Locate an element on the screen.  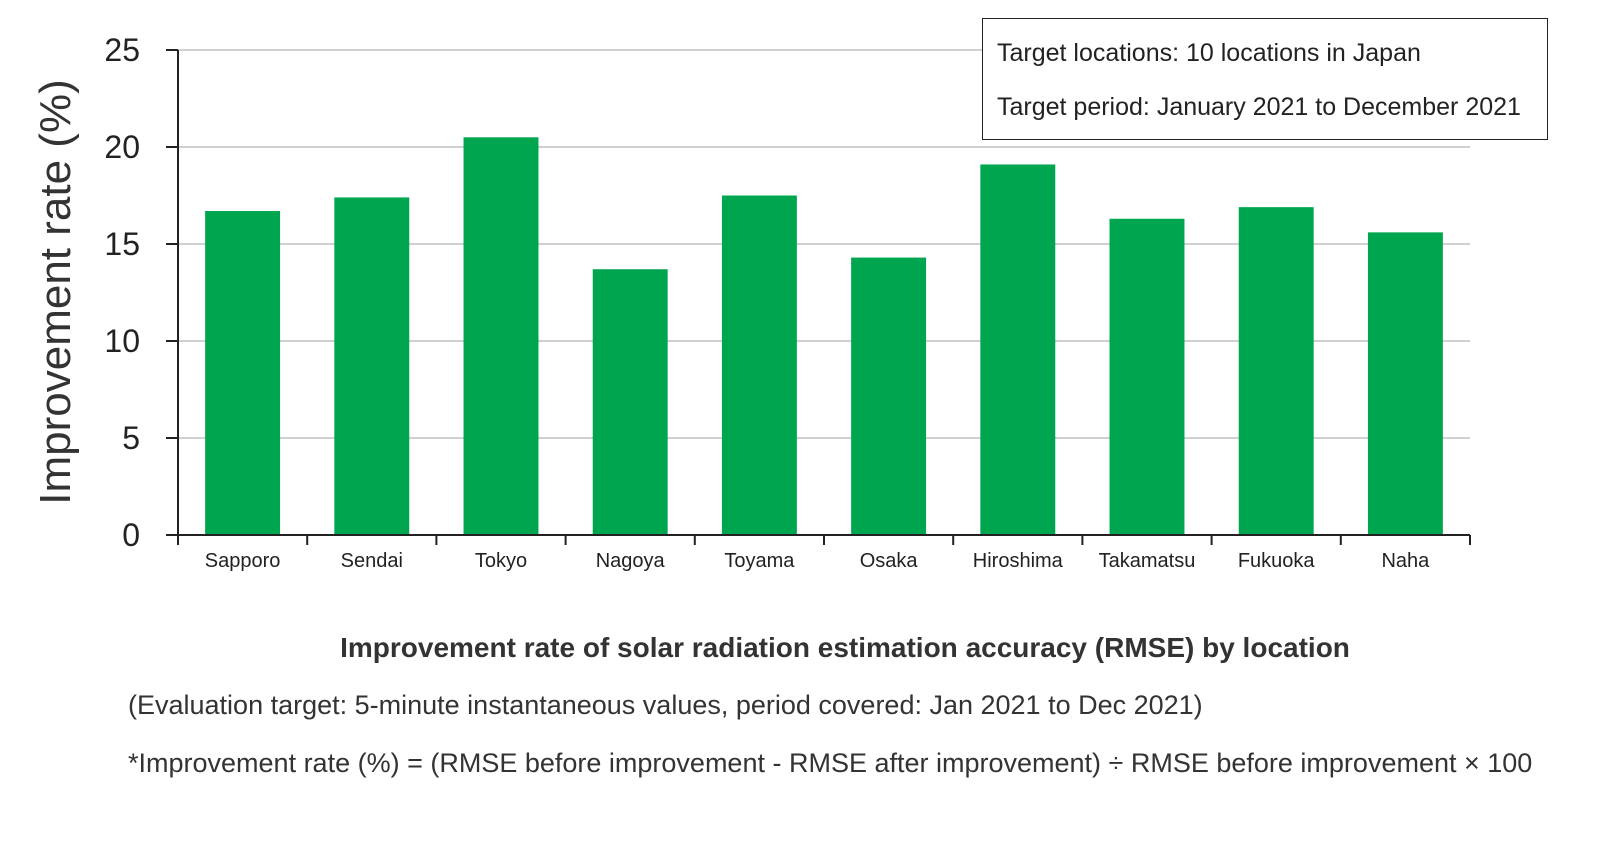
x-tick-label: Osaka is located at coordinates (889, 561).